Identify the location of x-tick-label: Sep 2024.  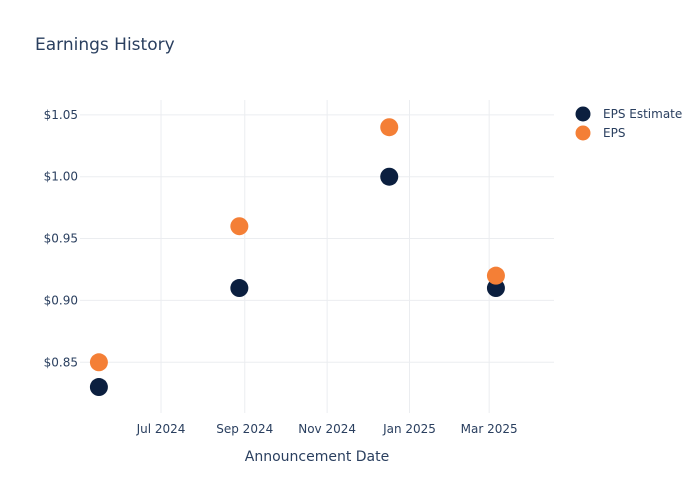
(244, 429).